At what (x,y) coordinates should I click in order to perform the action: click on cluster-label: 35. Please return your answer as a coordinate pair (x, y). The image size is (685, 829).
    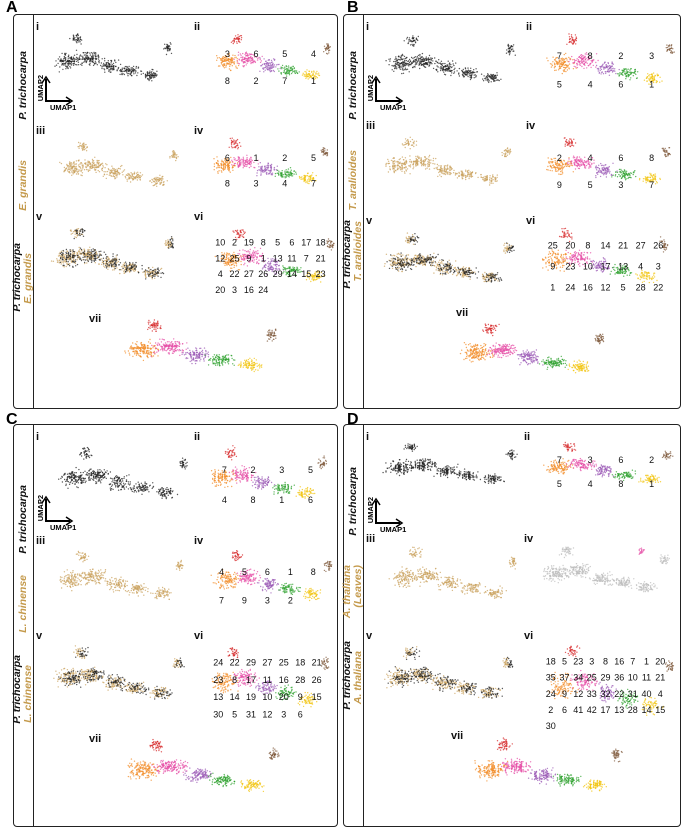
    Looking at the image, I should click on (551, 678).